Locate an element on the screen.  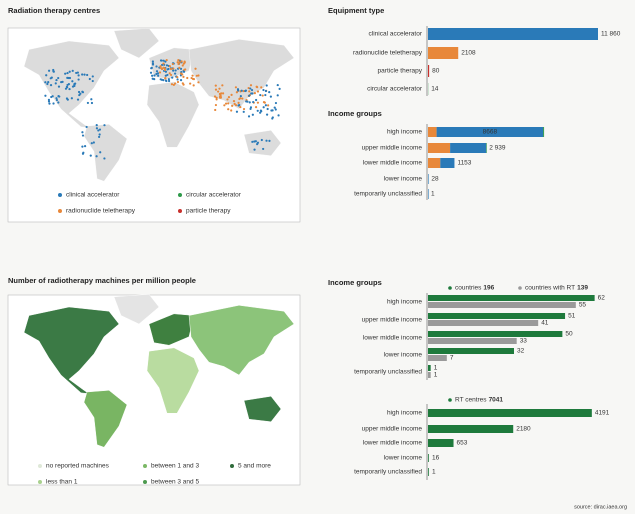
value-label: 11 860 is located at coordinates (611, 34).